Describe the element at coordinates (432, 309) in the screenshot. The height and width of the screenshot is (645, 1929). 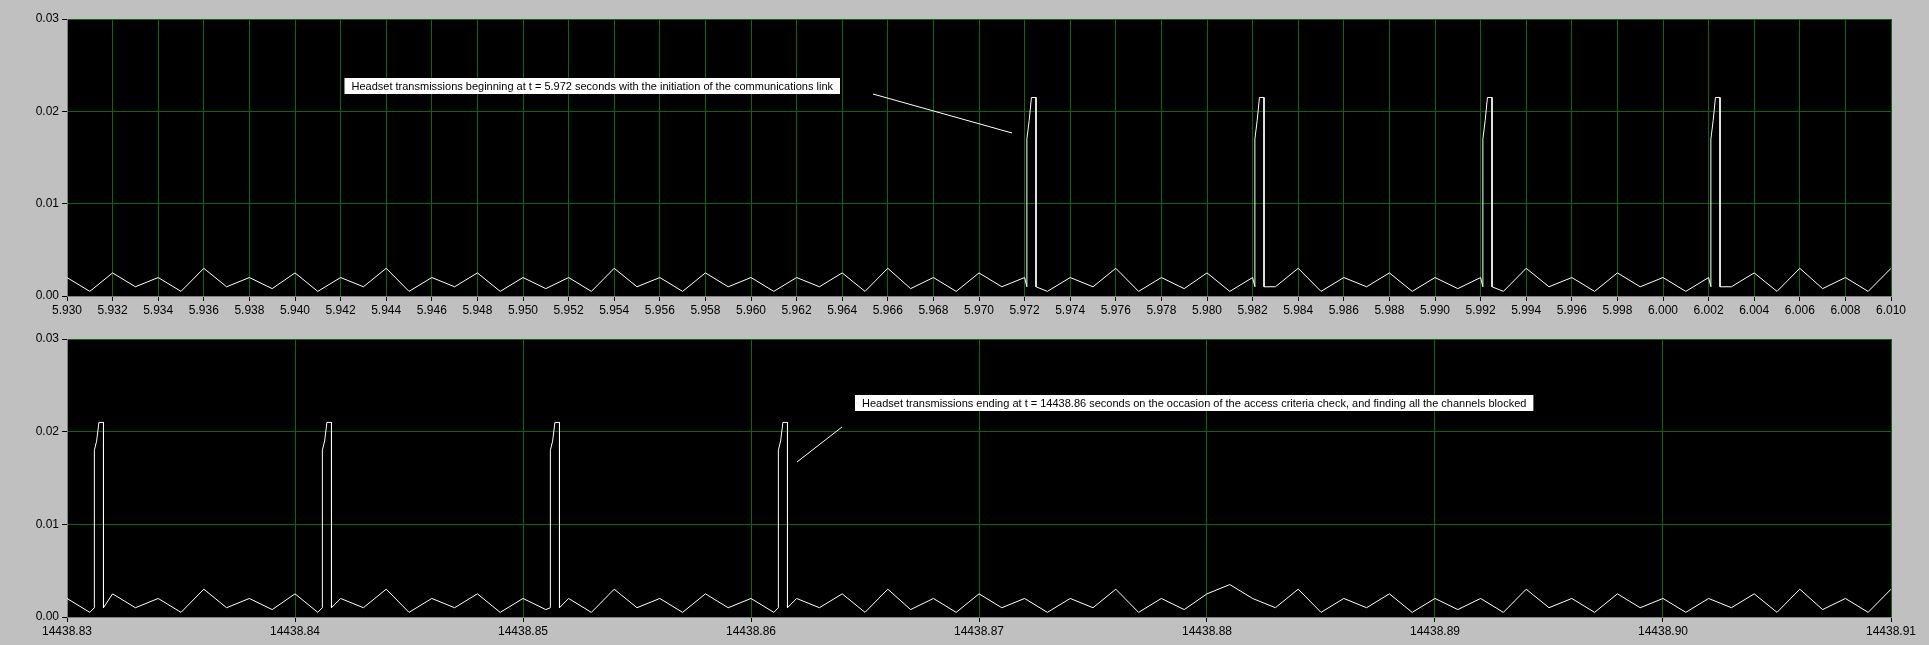
I see `x-tick-label: 5.946` at that location.